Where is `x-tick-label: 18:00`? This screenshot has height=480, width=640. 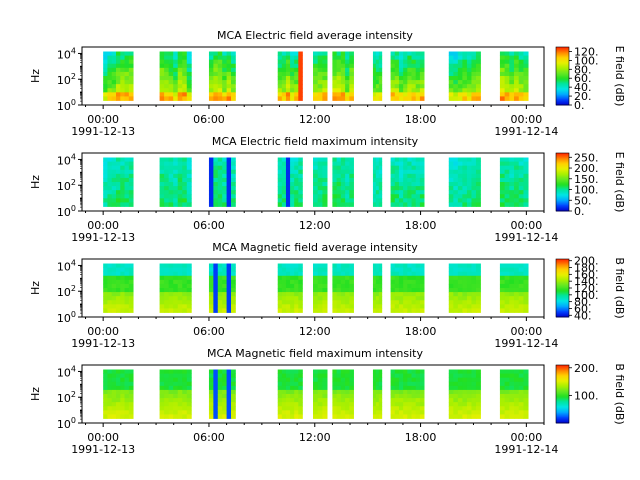
x-tick-label: 18:00 is located at coordinates (421, 331).